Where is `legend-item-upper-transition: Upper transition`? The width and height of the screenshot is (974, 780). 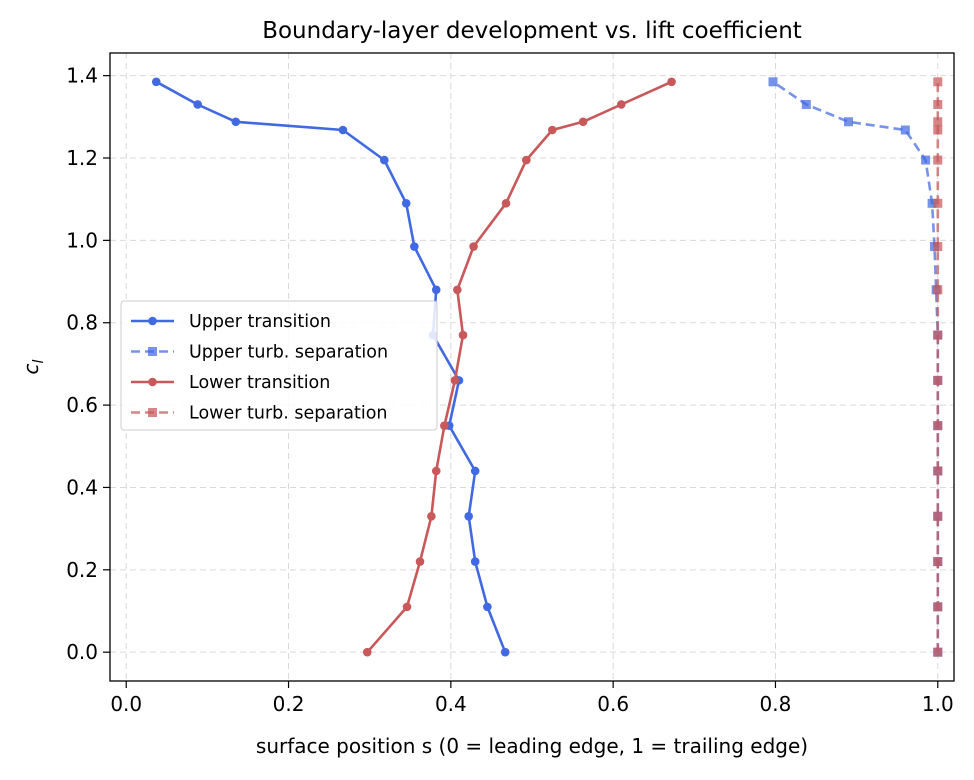 legend-item-upper-transition: Upper transition is located at coordinates (231, 322).